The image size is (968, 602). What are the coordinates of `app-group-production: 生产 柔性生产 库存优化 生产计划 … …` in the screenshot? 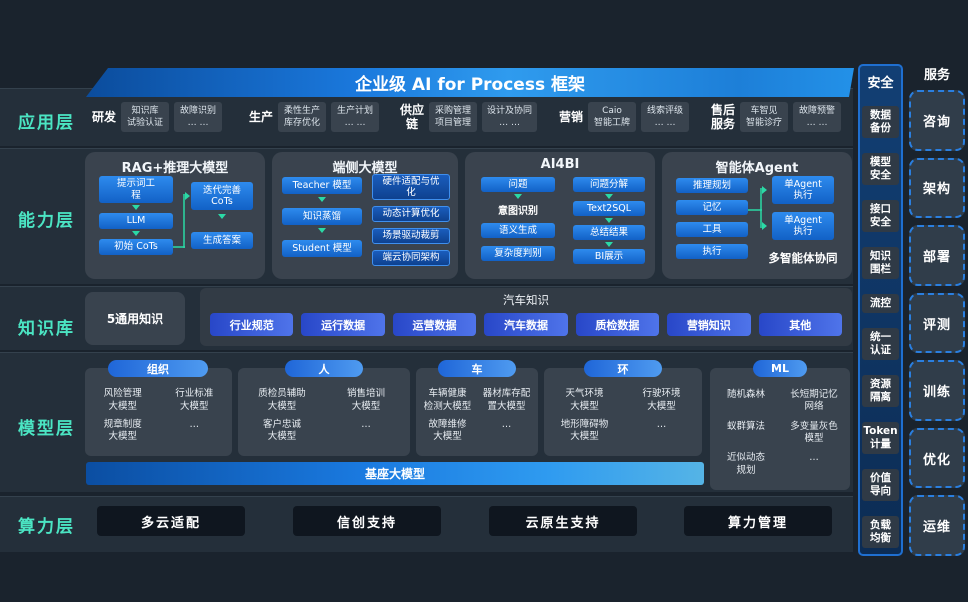 It's located at (314, 117).